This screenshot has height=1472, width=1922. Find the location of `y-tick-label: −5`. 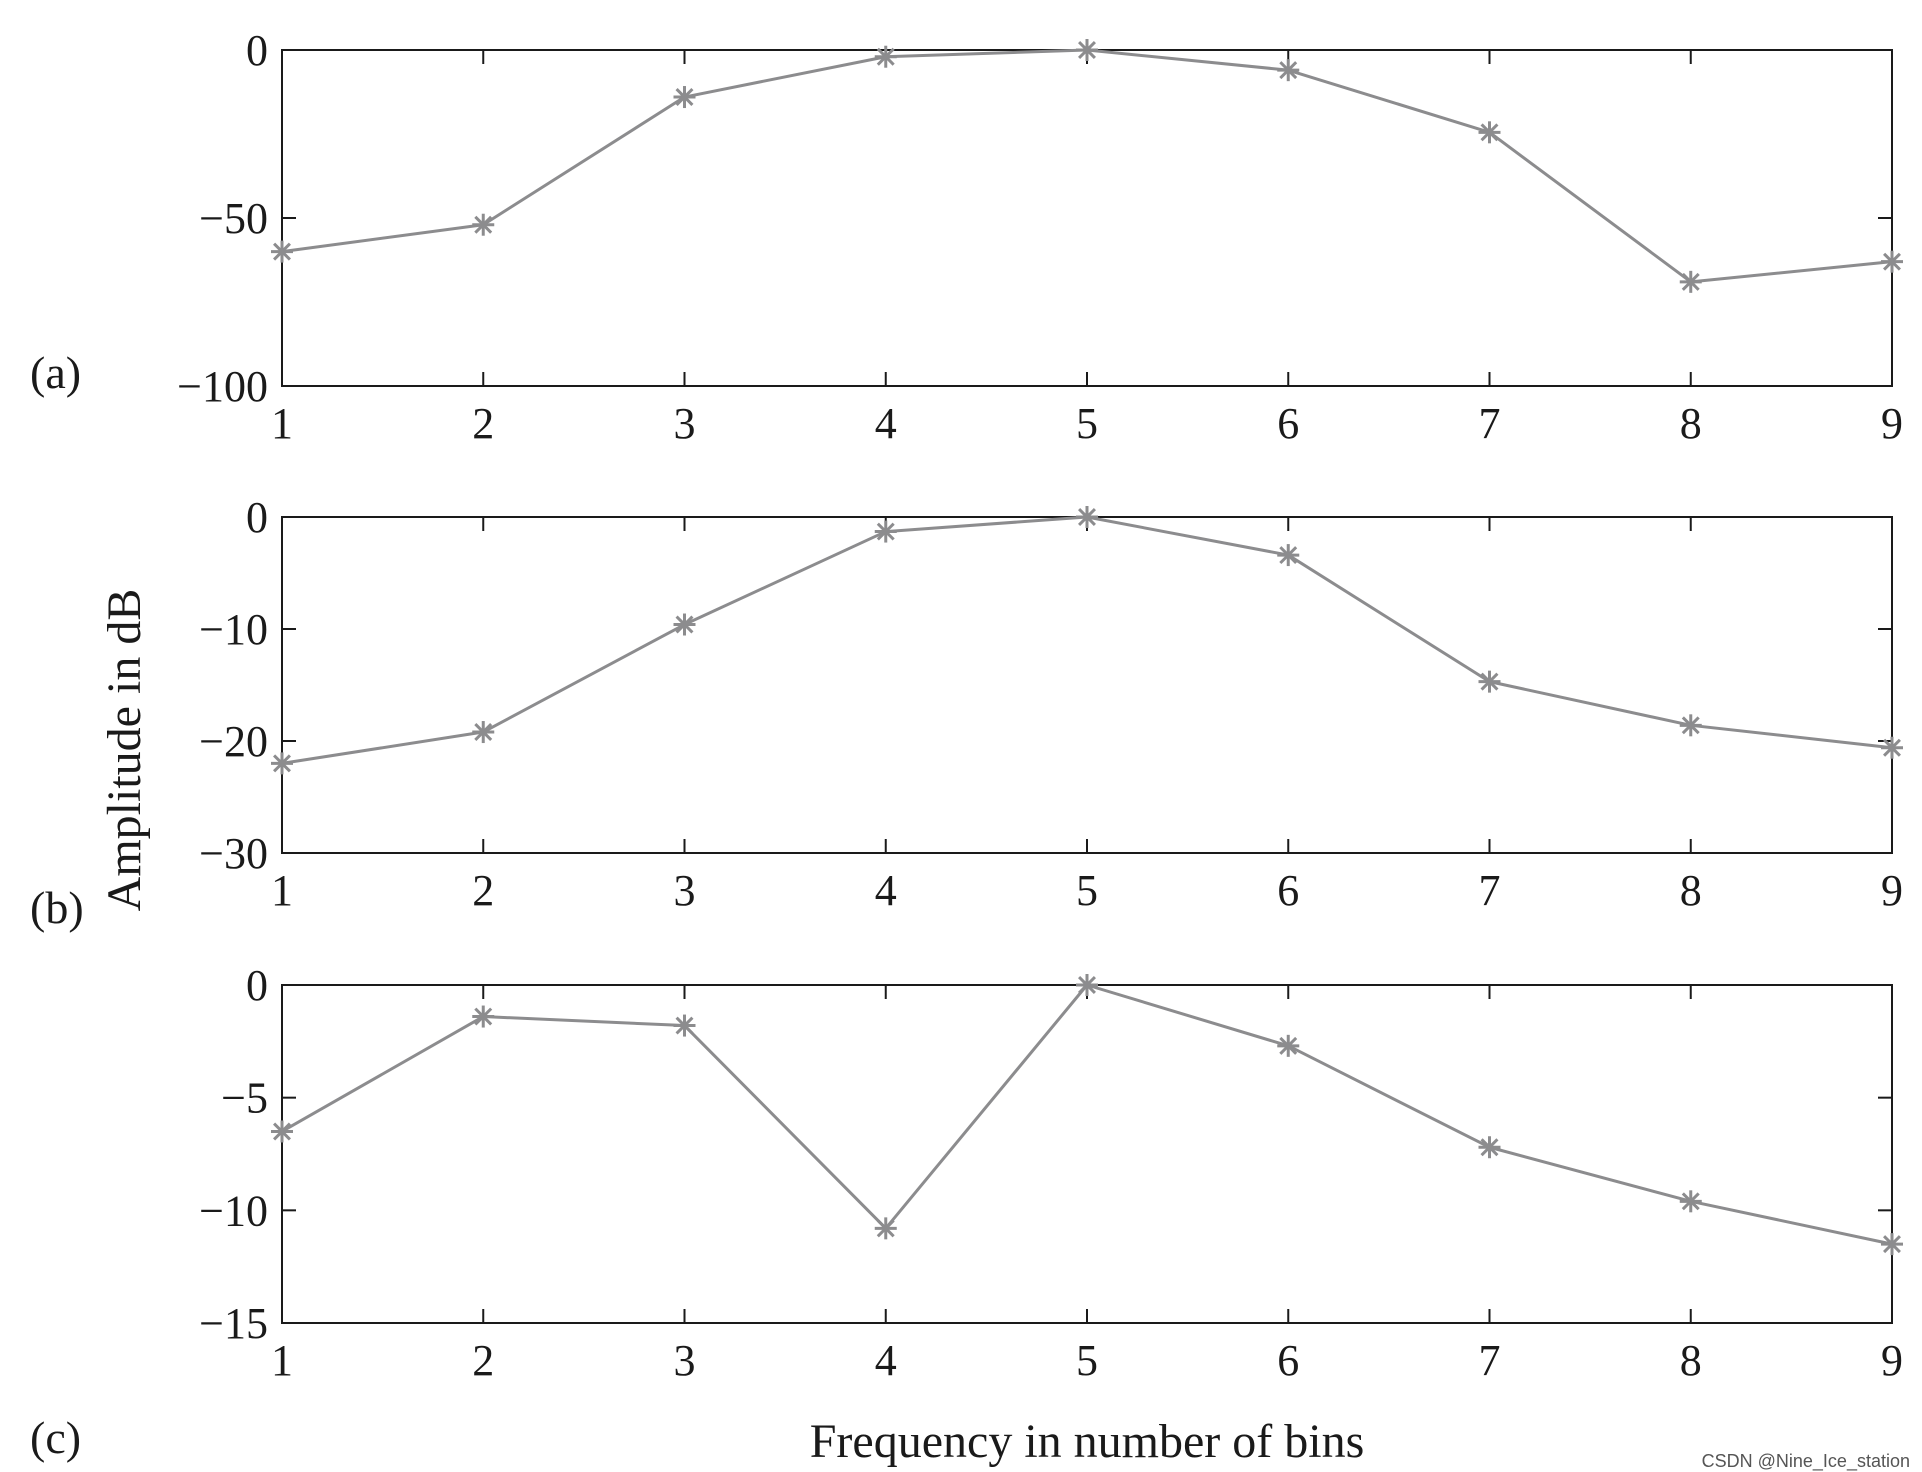

y-tick-label: −5 is located at coordinates (244, 1098).